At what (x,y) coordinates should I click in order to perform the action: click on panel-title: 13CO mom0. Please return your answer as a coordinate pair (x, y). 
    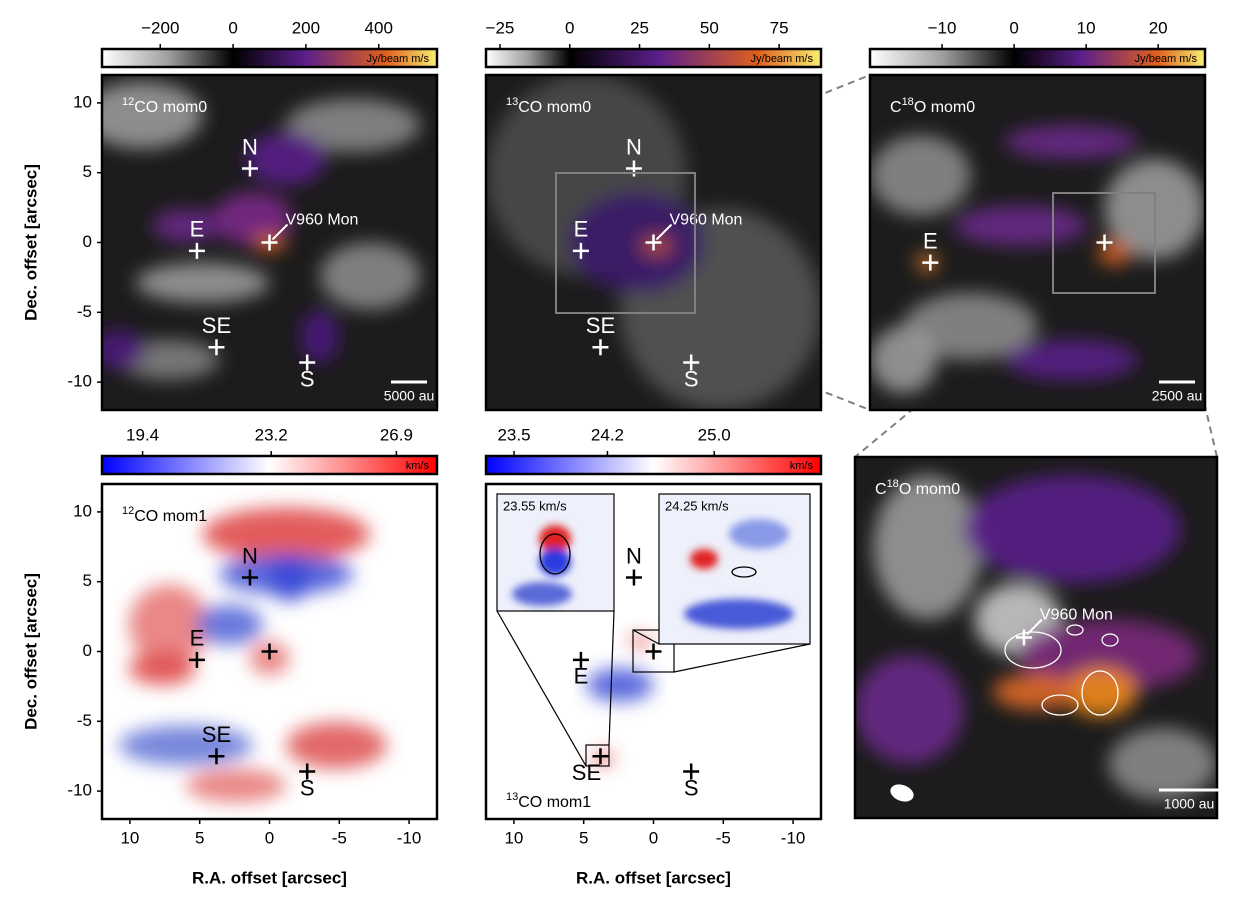
    Looking at the image, I should click on (548, 106).